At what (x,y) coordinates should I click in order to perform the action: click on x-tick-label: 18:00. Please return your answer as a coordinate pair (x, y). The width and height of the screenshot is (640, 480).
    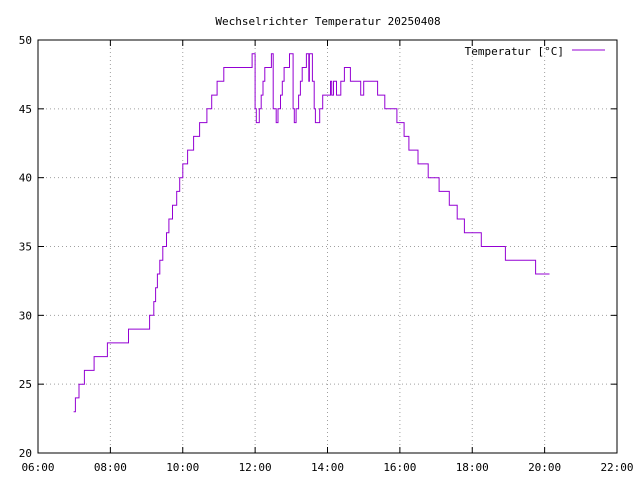
    Looking at the image, I should click on (472, 467).